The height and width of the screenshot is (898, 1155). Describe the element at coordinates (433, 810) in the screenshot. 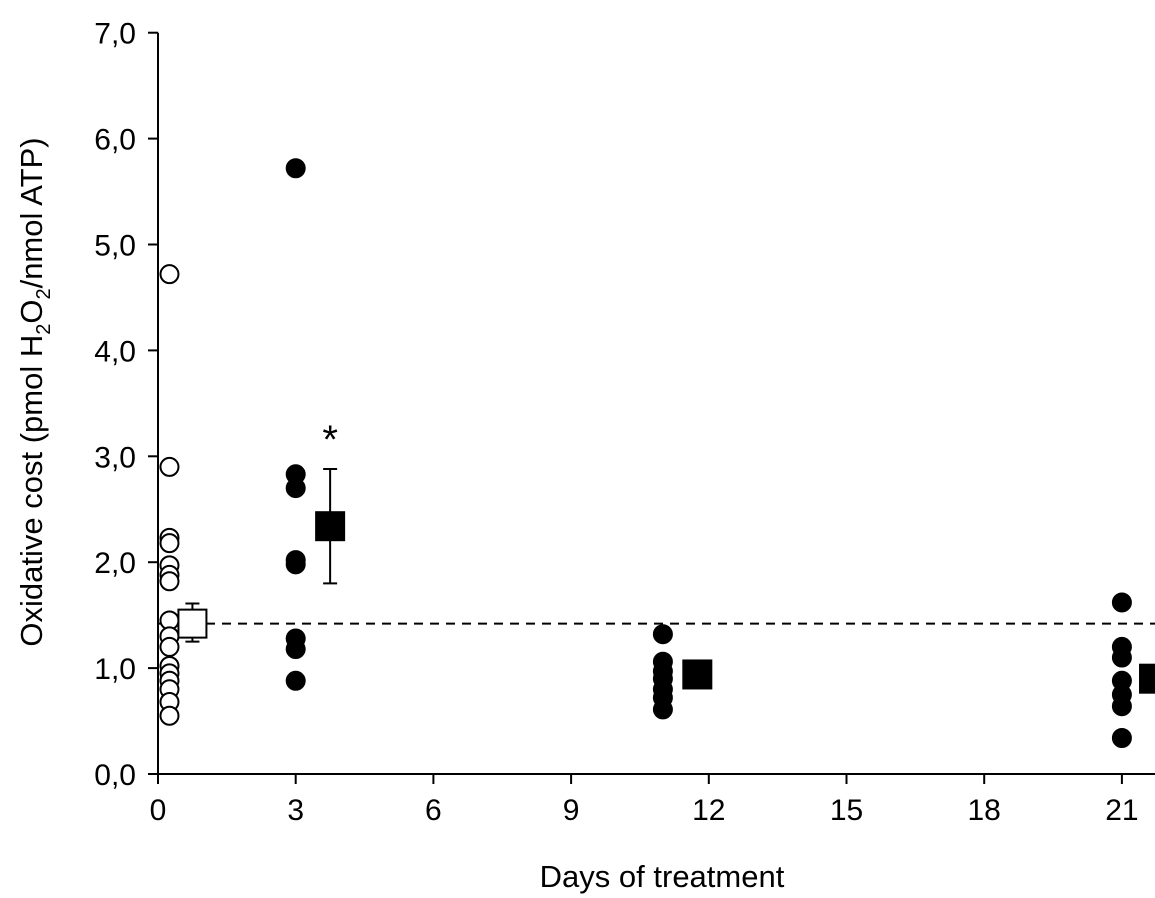

I see `x-tick-label: 6` at that location.